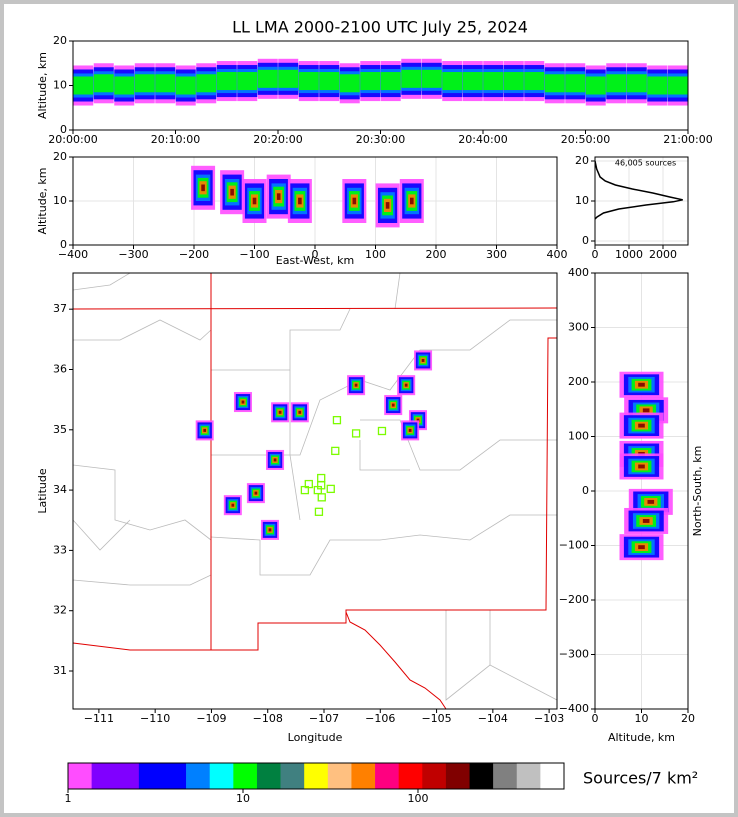 This screenshot has height=817, width=738. Describe the element at coordinates (254, 254) in the screenshot. I see `x-tick-label: −100` at that location.